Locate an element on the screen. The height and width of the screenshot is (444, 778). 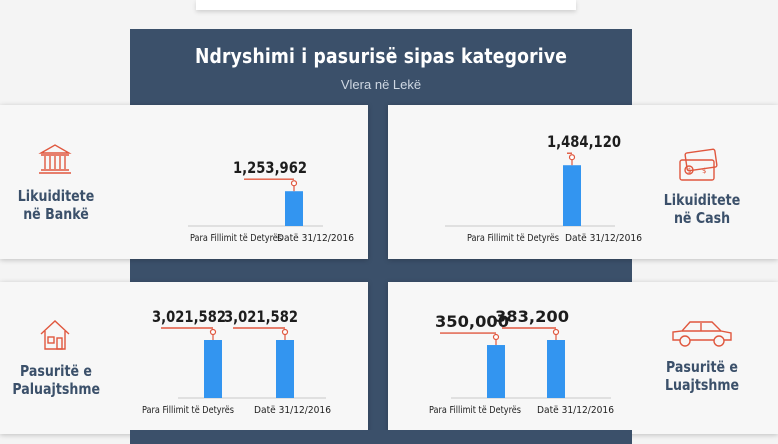
page-subtitle: Vlera në Lekë is located at coordinates (381, 84).